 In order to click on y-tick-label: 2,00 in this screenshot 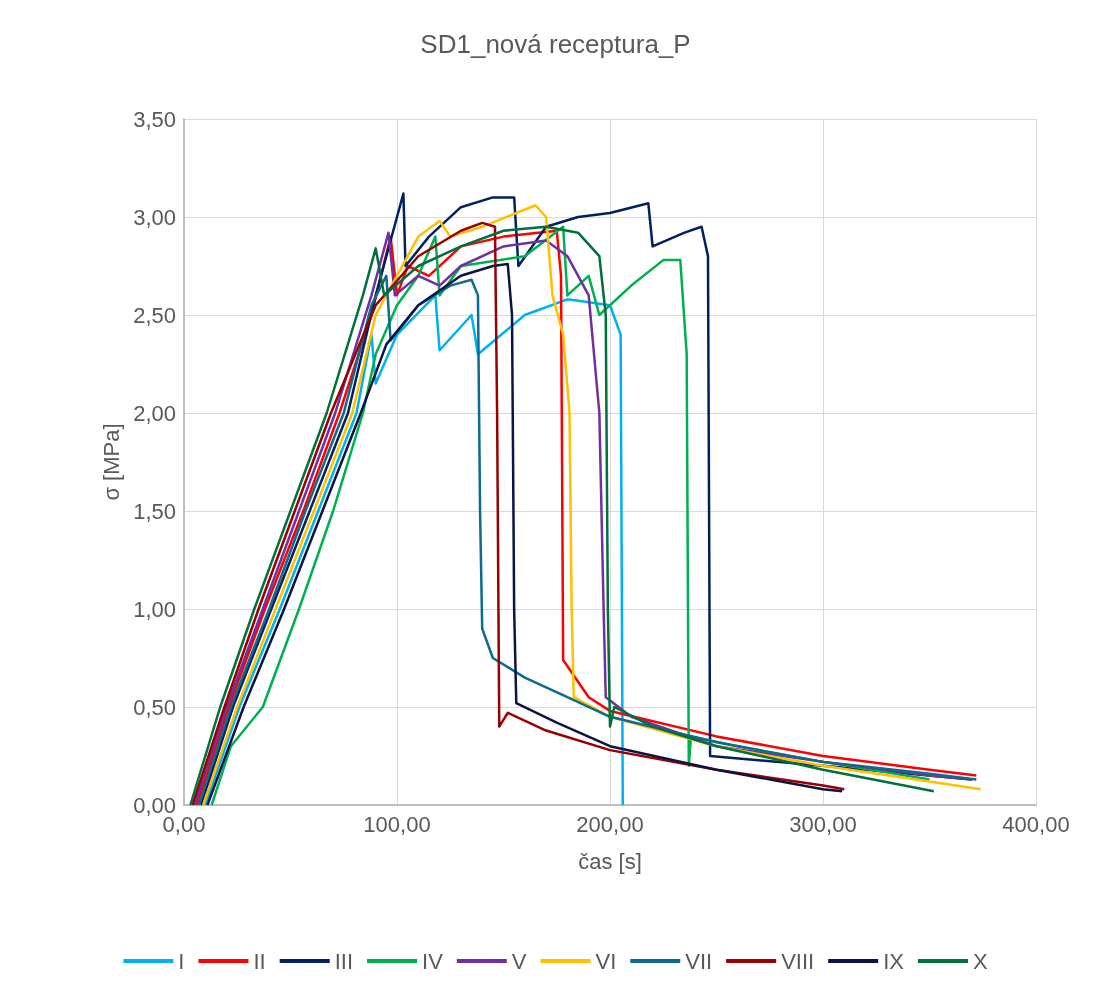, I will do `click(154, 413)`.